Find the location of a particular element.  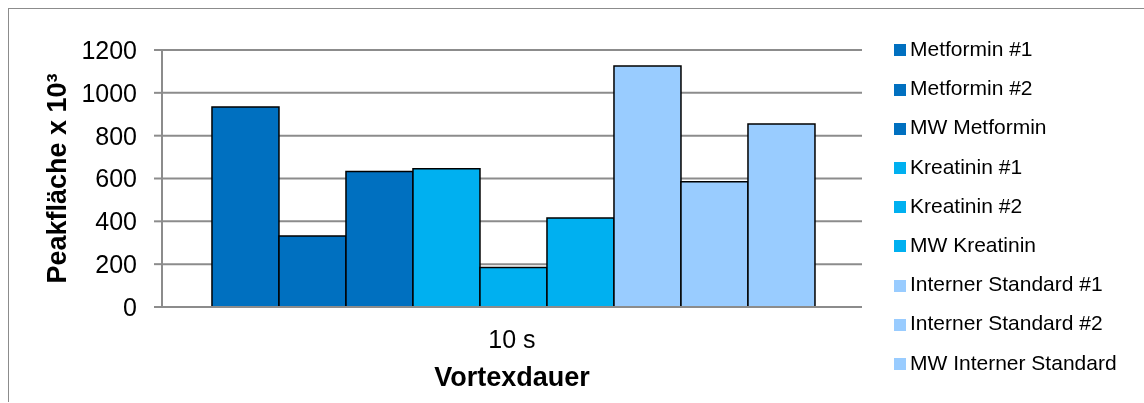

legend-label: Interner Standard #1 is located at coordinates (1006, 284).